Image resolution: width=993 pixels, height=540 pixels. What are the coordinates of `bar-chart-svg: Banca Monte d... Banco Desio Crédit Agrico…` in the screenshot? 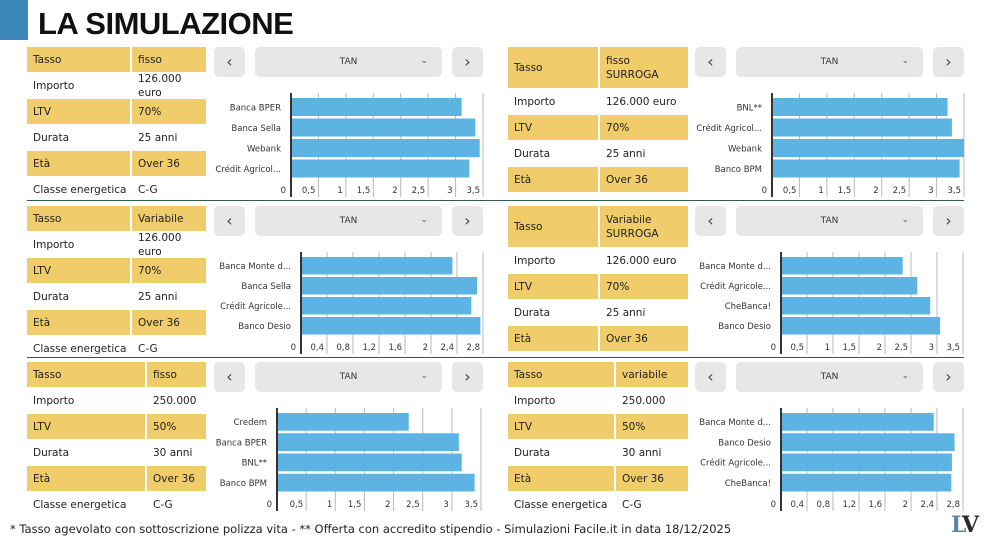 It's located at (831, 459).